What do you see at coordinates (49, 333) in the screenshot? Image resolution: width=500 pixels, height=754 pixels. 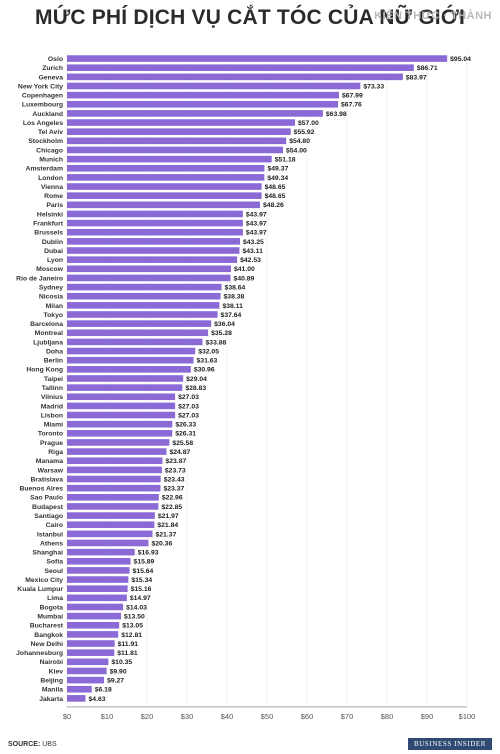 I see `category-label: Montreal` at bounding box center [49, 333].